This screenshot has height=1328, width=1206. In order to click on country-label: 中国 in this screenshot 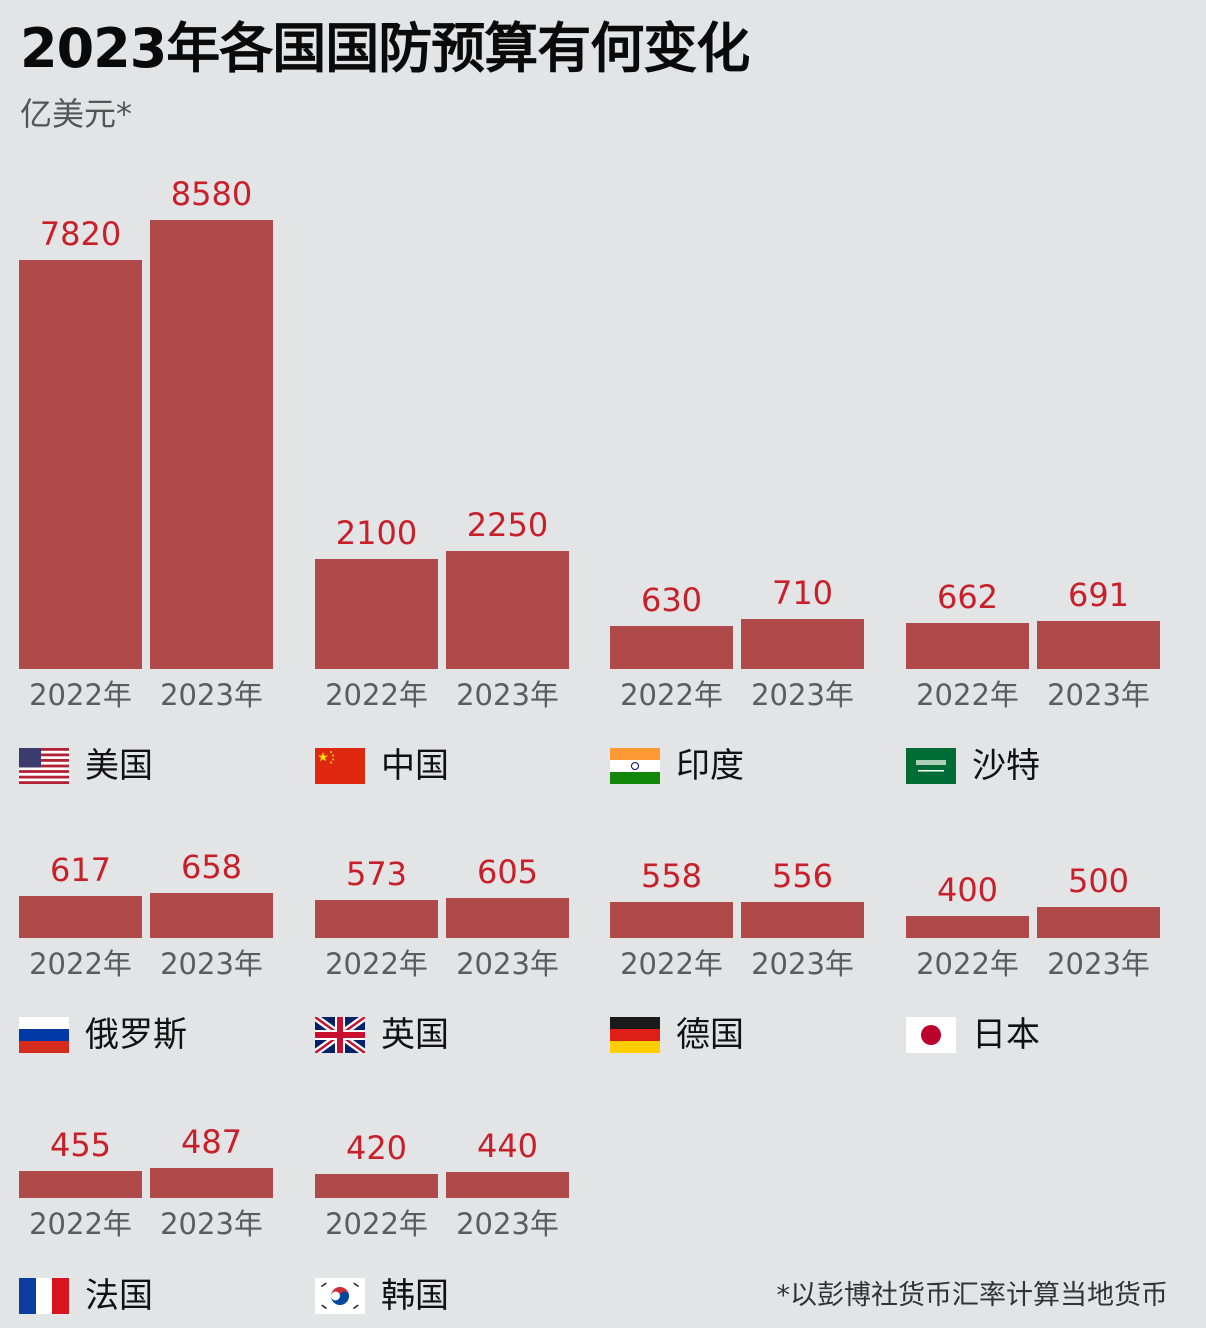, I will do `click(382, 766)`.